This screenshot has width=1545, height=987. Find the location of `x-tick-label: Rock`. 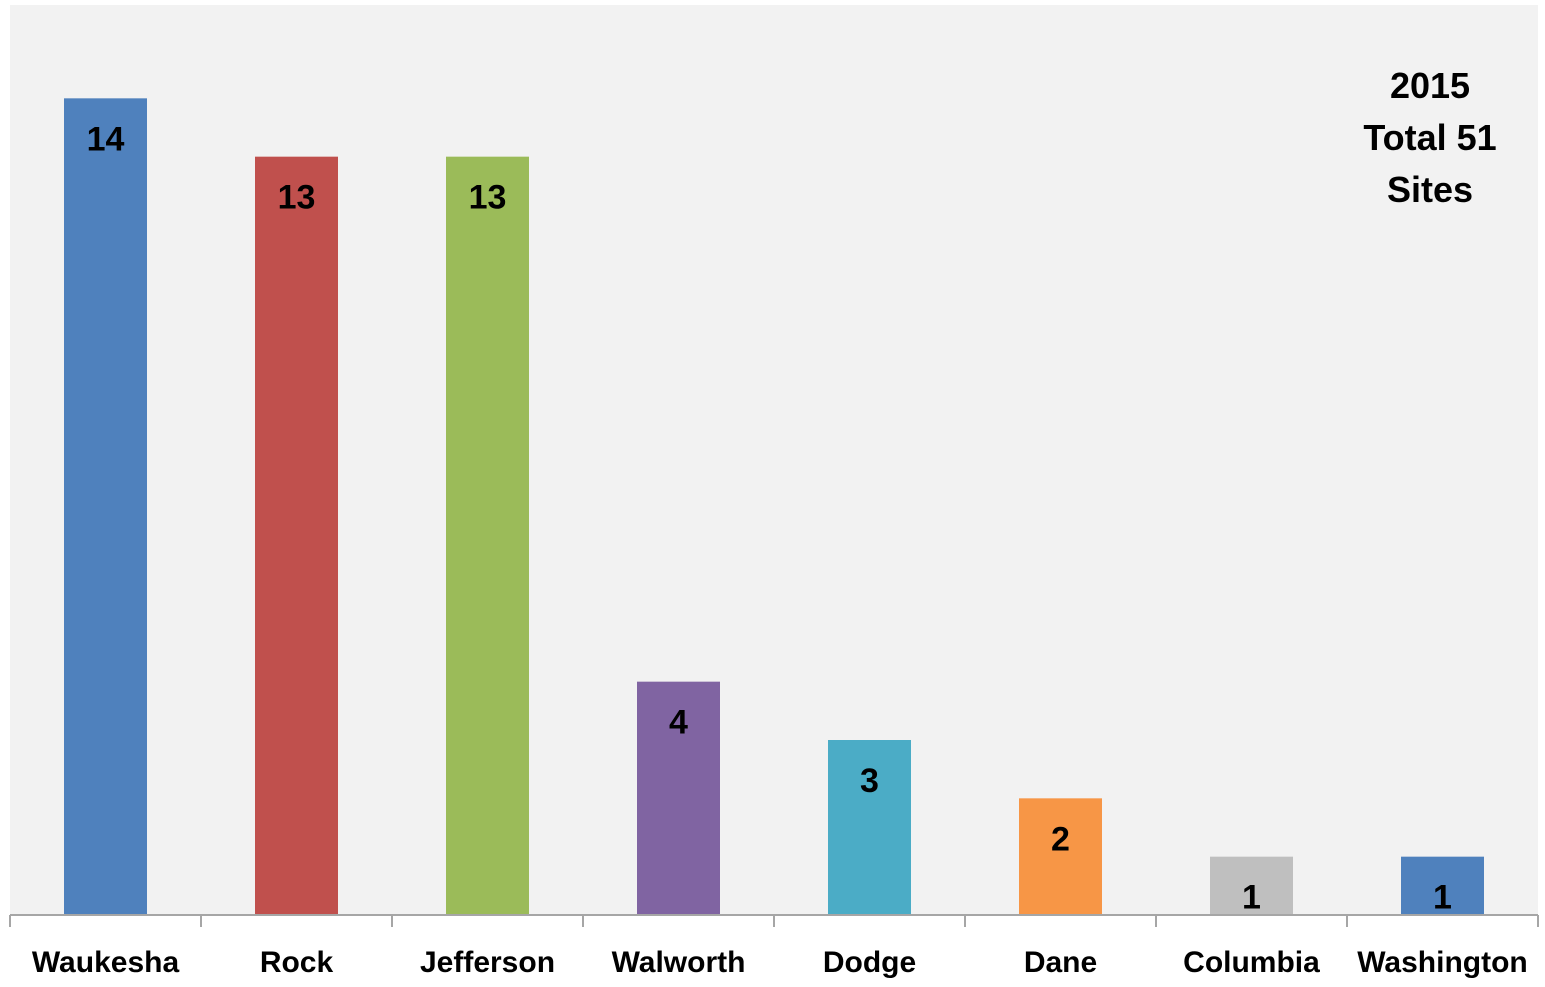

x-tick-label: Rock is located at coordinates (297, 962).